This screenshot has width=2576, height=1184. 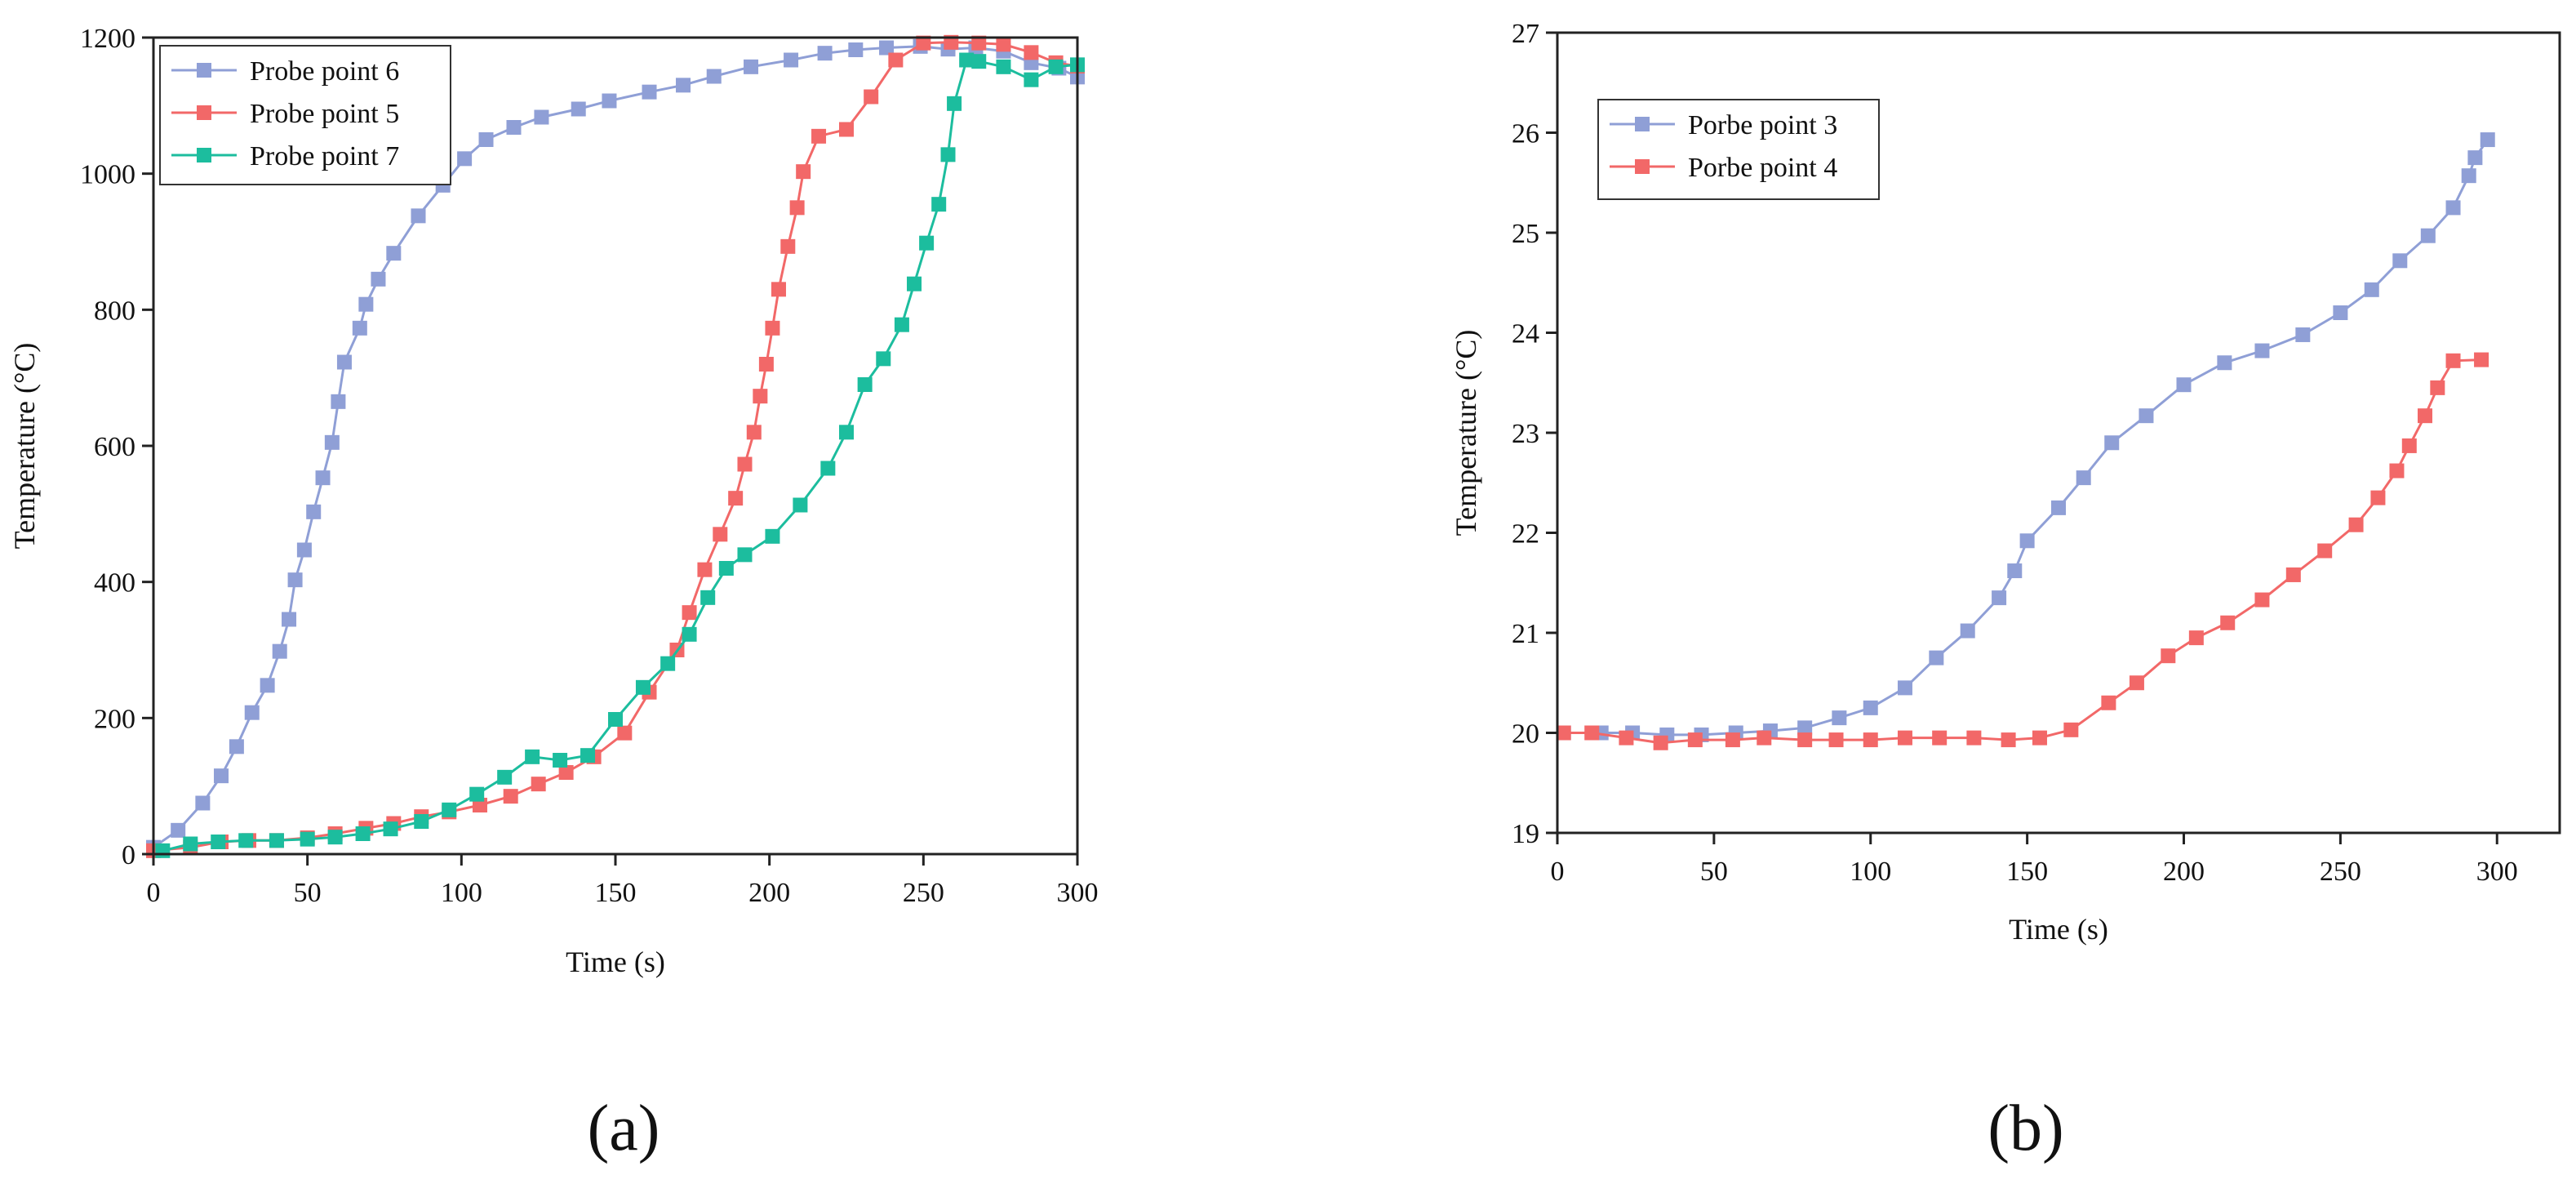 What do you see at coordinates (1525, 534) in the screenshot?
I see `y-tick-label: 22` at bounding box center [1525, 534].